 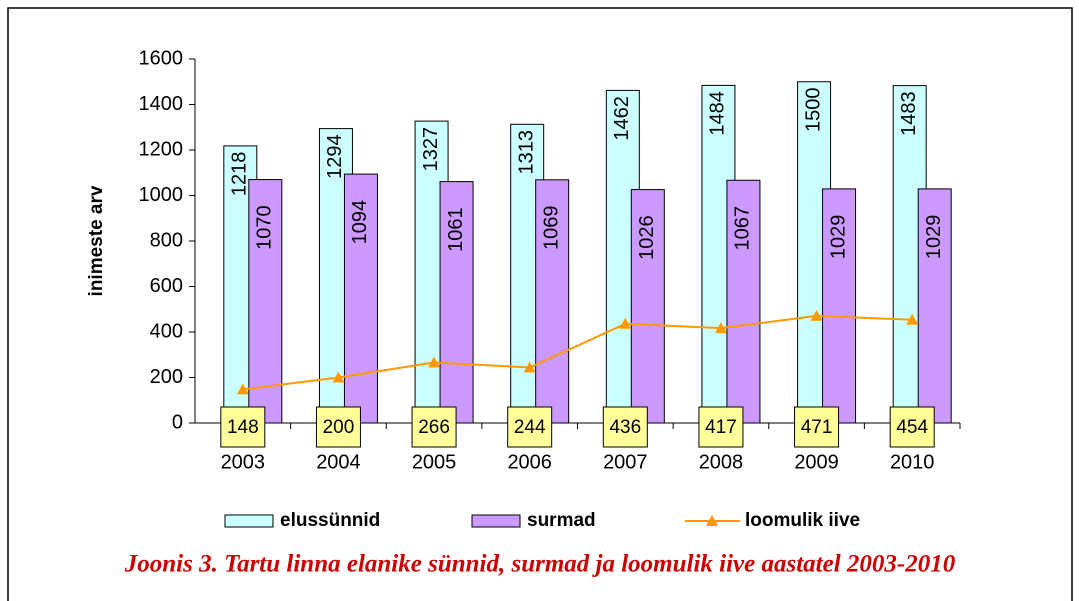 I want to click on bar-value-label: 1484, so click(x=718, y=113).